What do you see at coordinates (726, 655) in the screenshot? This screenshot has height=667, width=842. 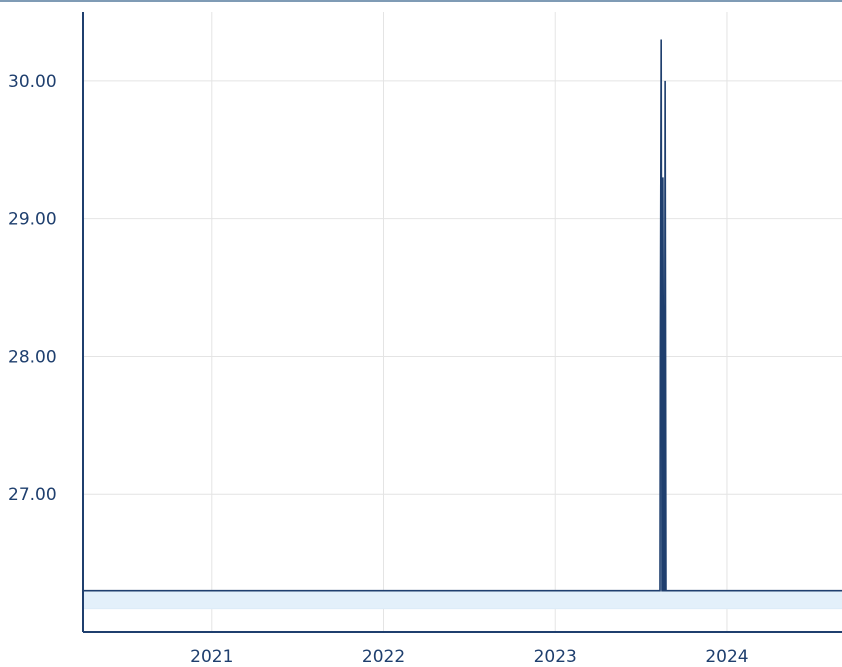 I see `x-tick-label-3: 2024` at bounding box center [726, 655].